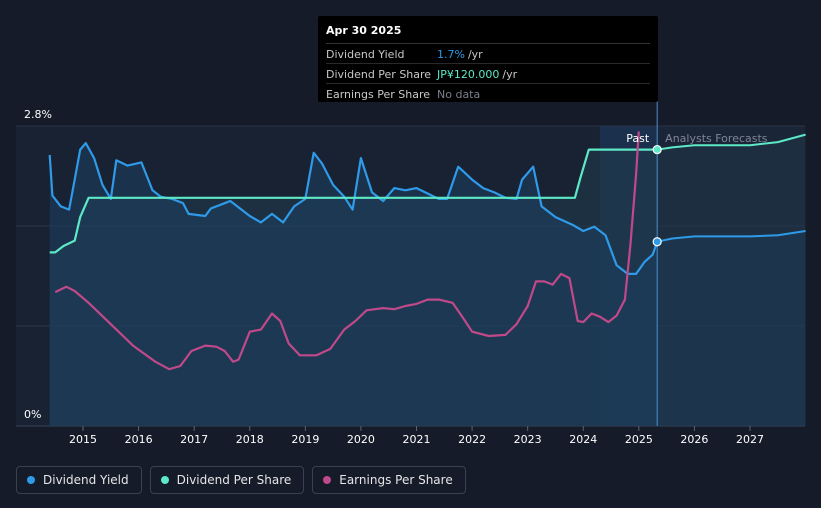  What do you see at coordinates (583, 439) in the screenshot?
I see `x-tick-label: 2024` at bounding box center [583, 439].